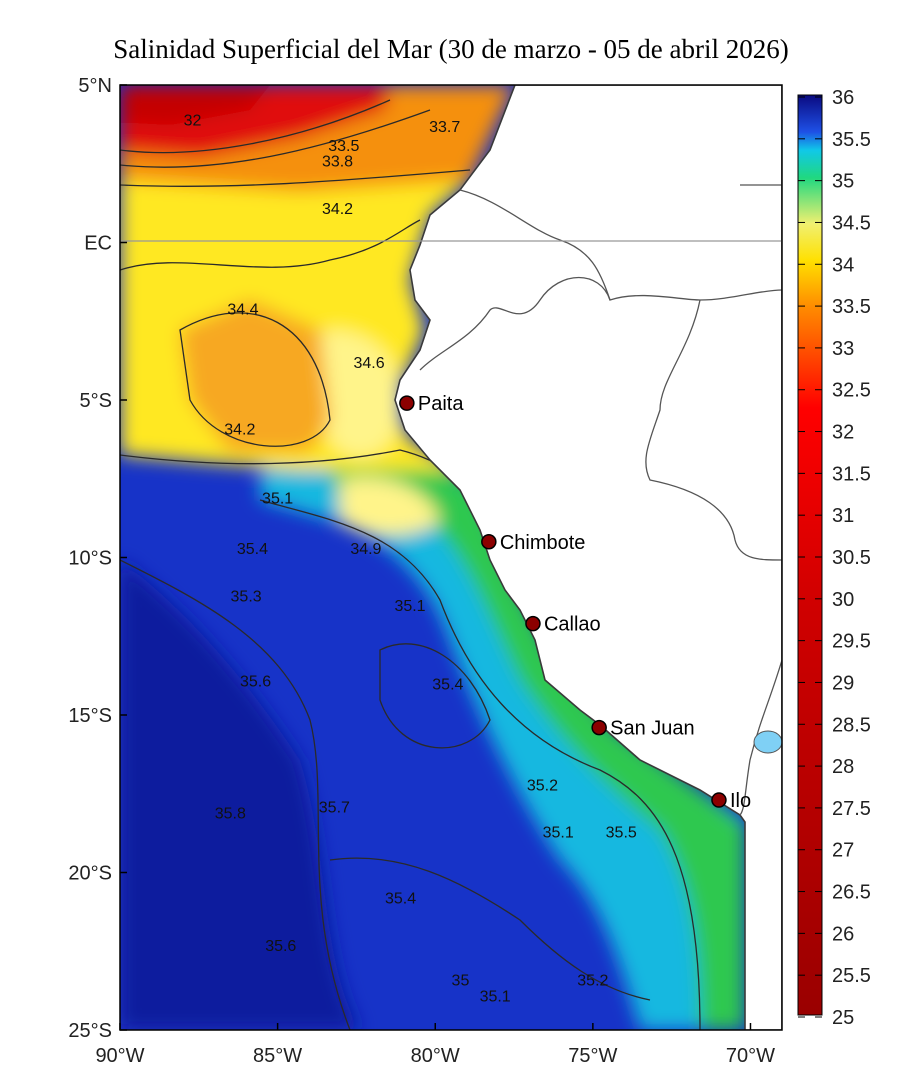 The image size is (902, 1086). What do you see at coordinates (368, 363) in the screenshot?
I see `contour-label: 34.6` at bounding box center [368, 363].